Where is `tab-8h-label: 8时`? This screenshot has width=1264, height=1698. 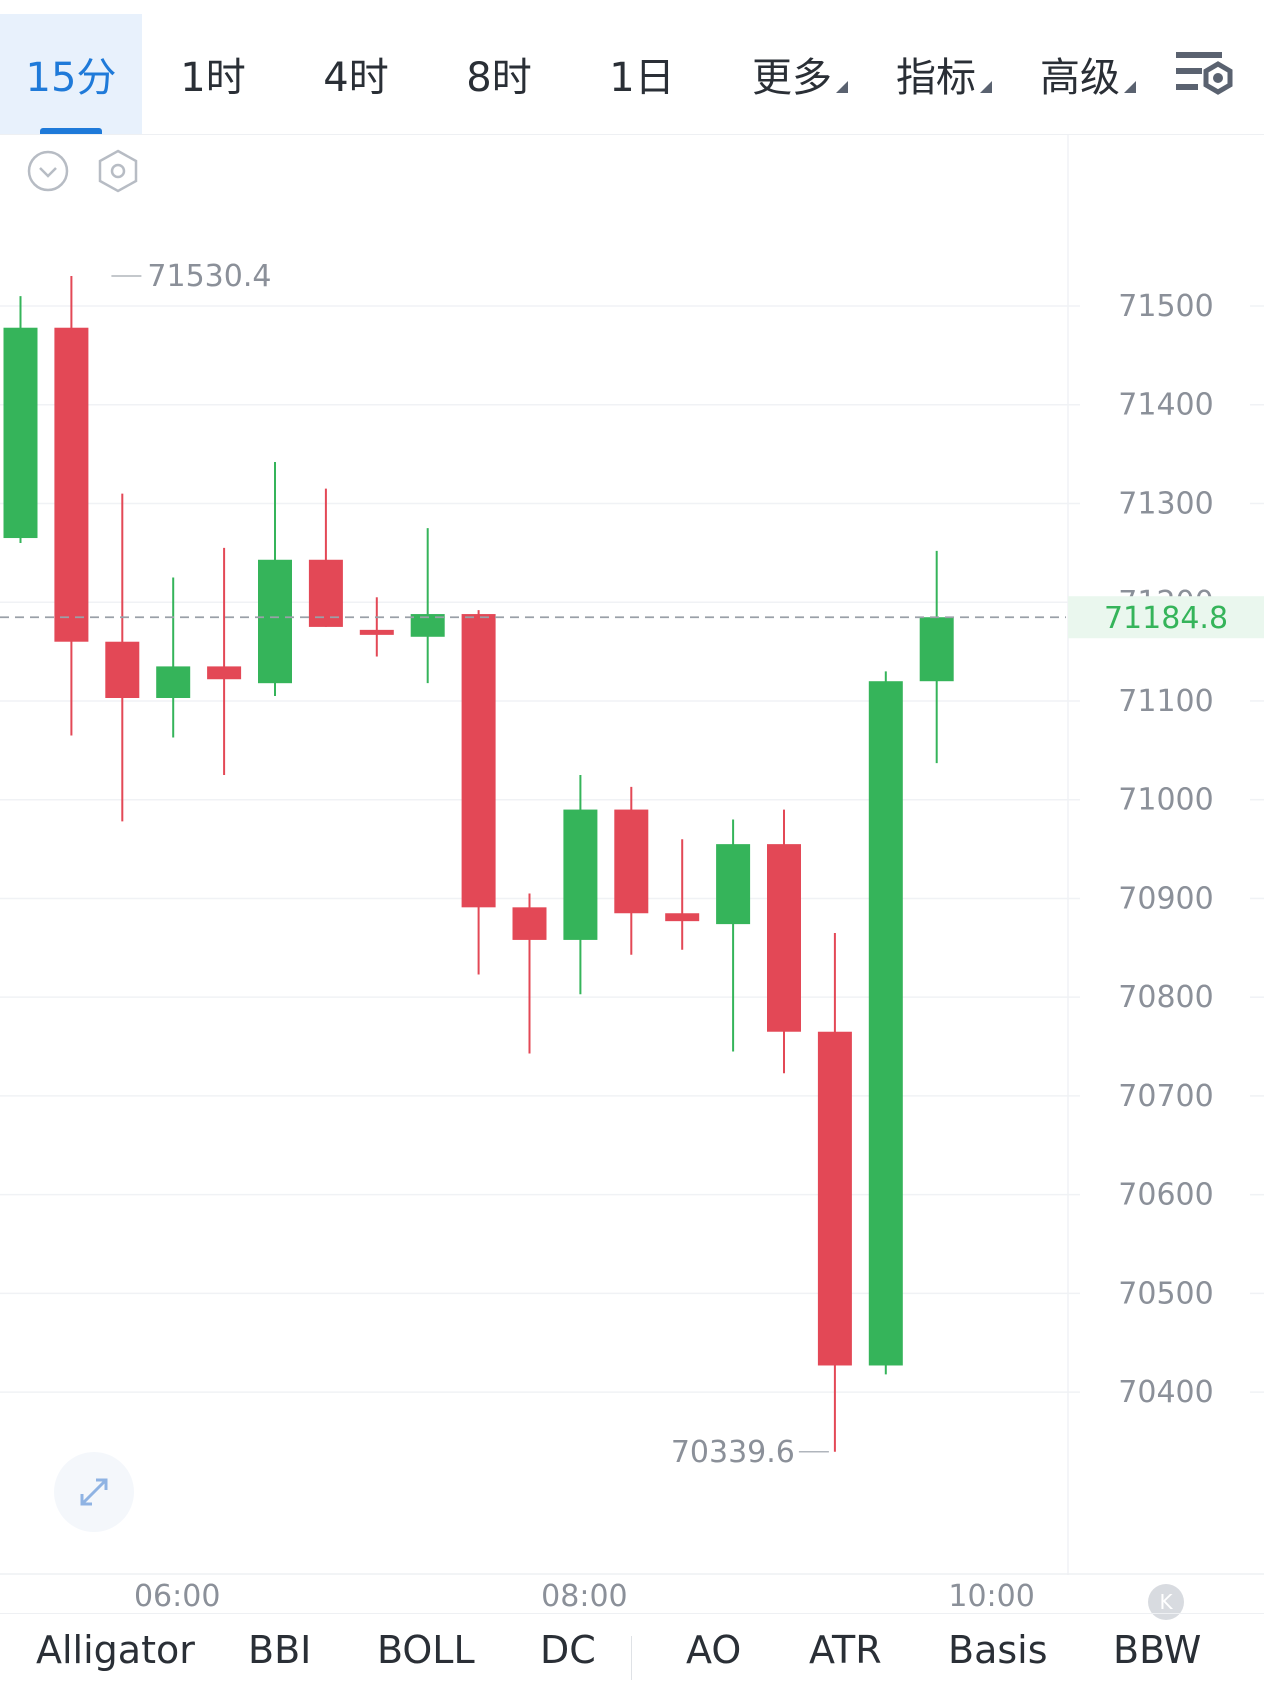 tab-8h-label: 8时 is located at coordinates (499, 78).